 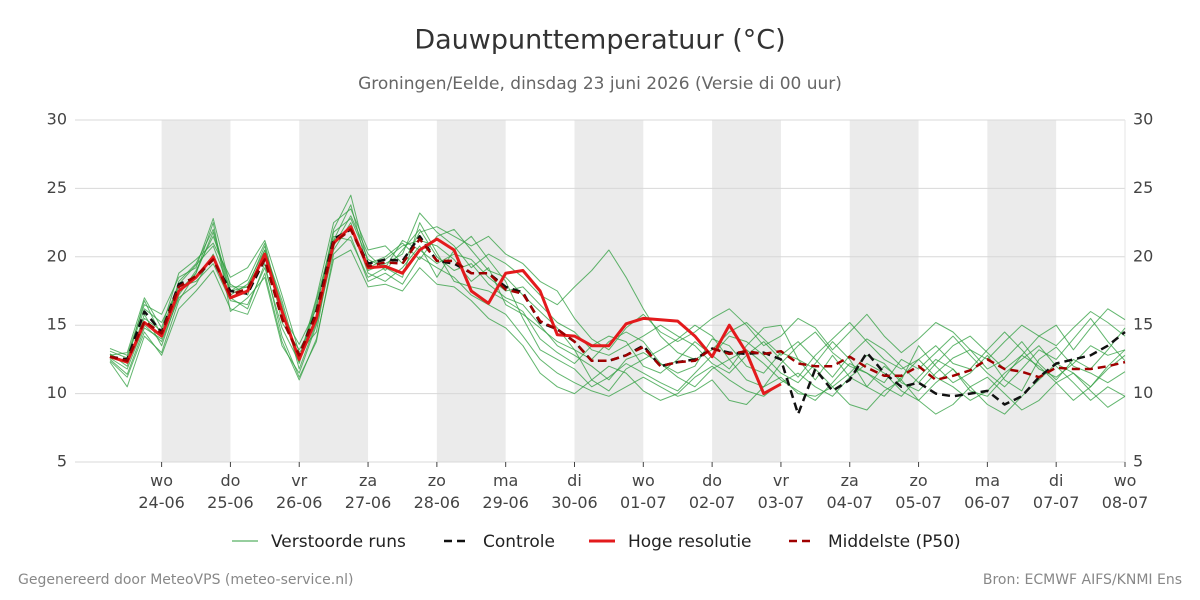 What do you see at coordinates (849, 491) in the screenshot?
I see `x-tick-label: za 04-07` at bounding box center [849, 491].